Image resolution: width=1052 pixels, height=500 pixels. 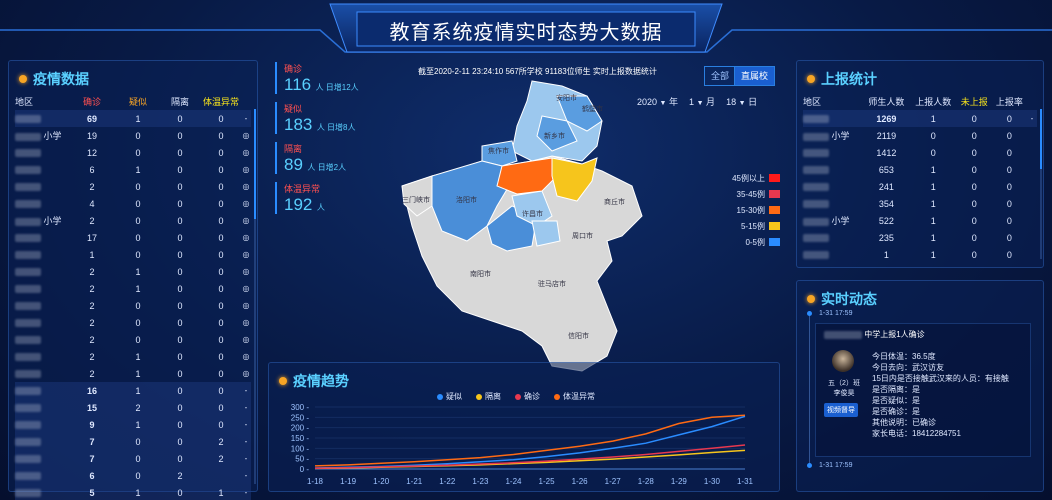 What do you see at coordinates (920, 169) in the screenshot?
I see `table-row: 653 1 0 0` at bounding box center [920, 169].